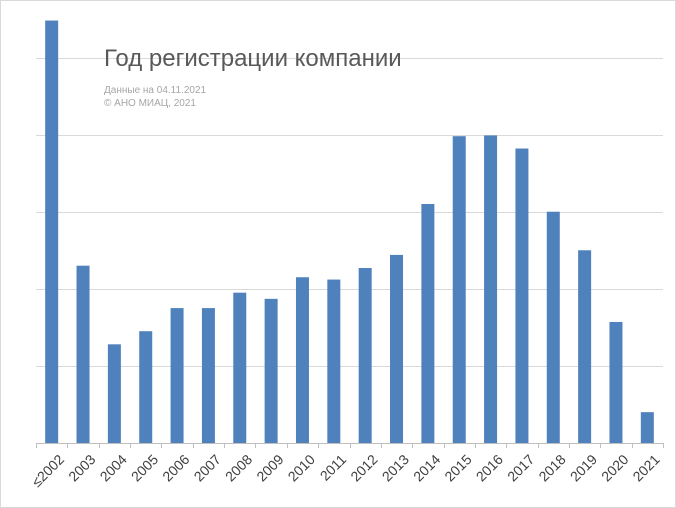 The height and width of the screenshot is (508, 676). What do you see at coordinates (645, 467) in the screenshot?
I see `x-tick-label: 2021` at bounding box center [645, 467].